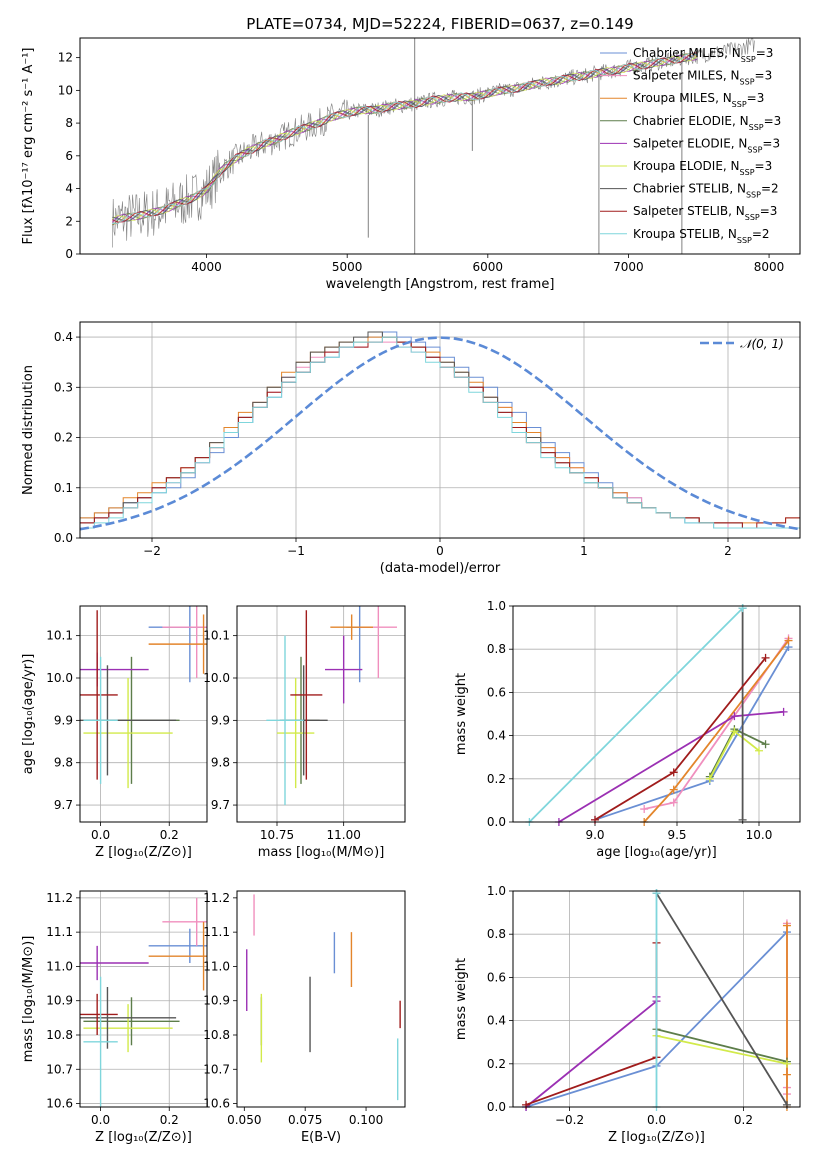 This screenshot has height=1170, width=819. What do you see at coordinates (769, 267) in the screenshot?
I see `x-tick-label: 8000` at bounding box center [769, 267].